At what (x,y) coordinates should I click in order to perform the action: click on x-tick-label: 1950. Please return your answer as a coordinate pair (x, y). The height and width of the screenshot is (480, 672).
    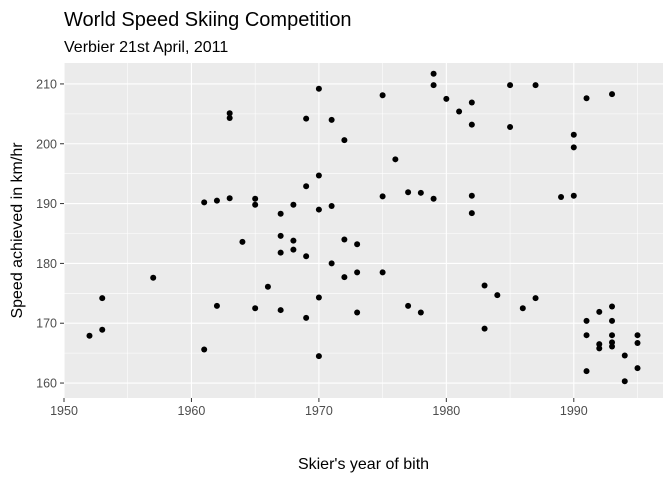
    Looking at the image, I should click on (64, 411).